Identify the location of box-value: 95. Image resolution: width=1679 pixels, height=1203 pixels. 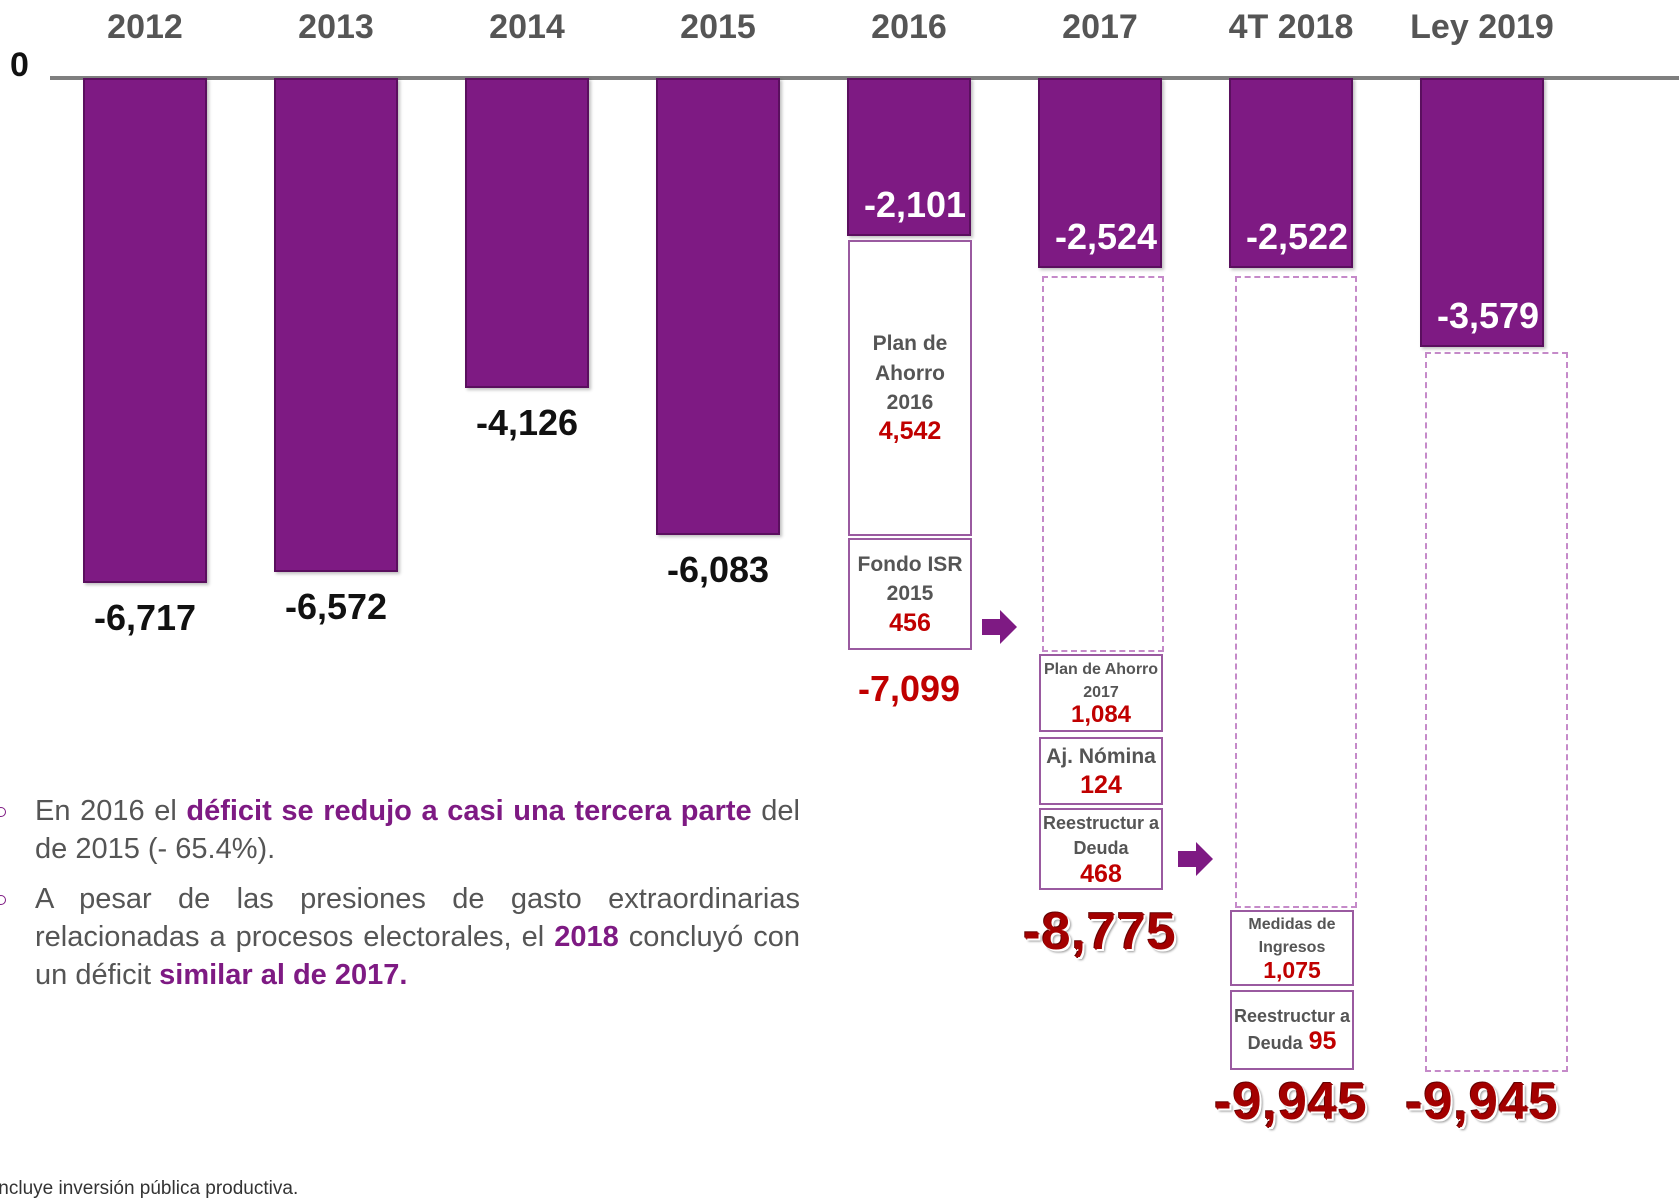
(1322, 1041).